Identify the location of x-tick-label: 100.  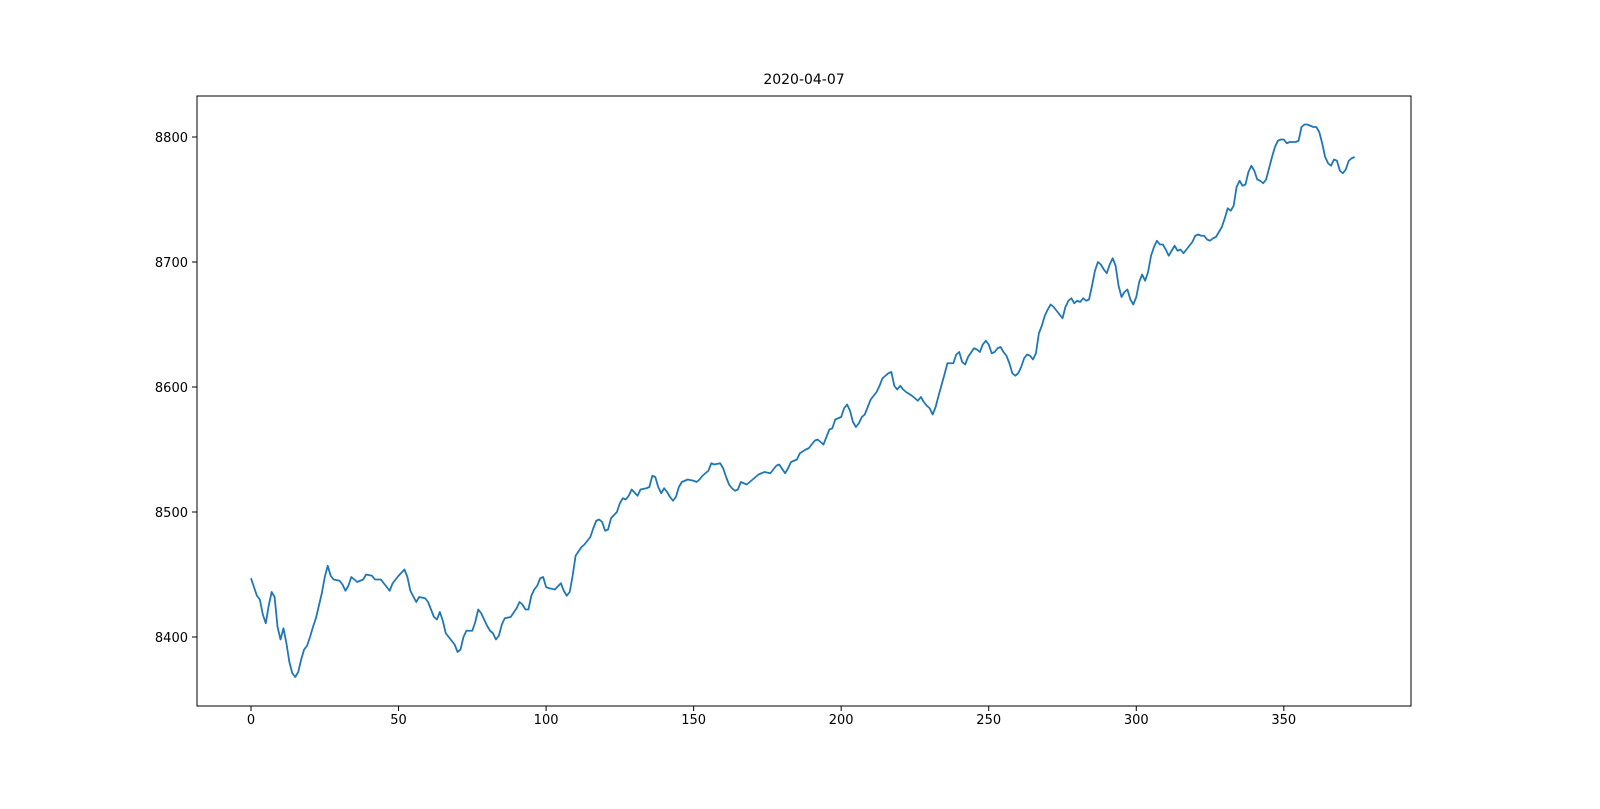
(546, 720).